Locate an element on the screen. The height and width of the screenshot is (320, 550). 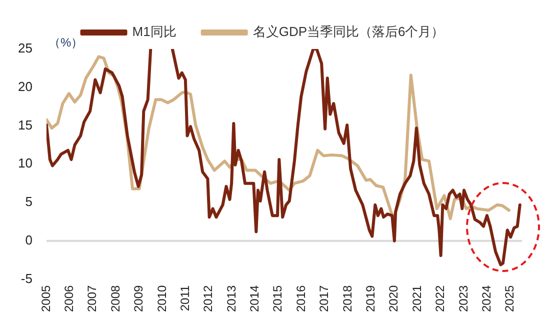
x-tick-label: 2018 is located at coordinates (347, 298).